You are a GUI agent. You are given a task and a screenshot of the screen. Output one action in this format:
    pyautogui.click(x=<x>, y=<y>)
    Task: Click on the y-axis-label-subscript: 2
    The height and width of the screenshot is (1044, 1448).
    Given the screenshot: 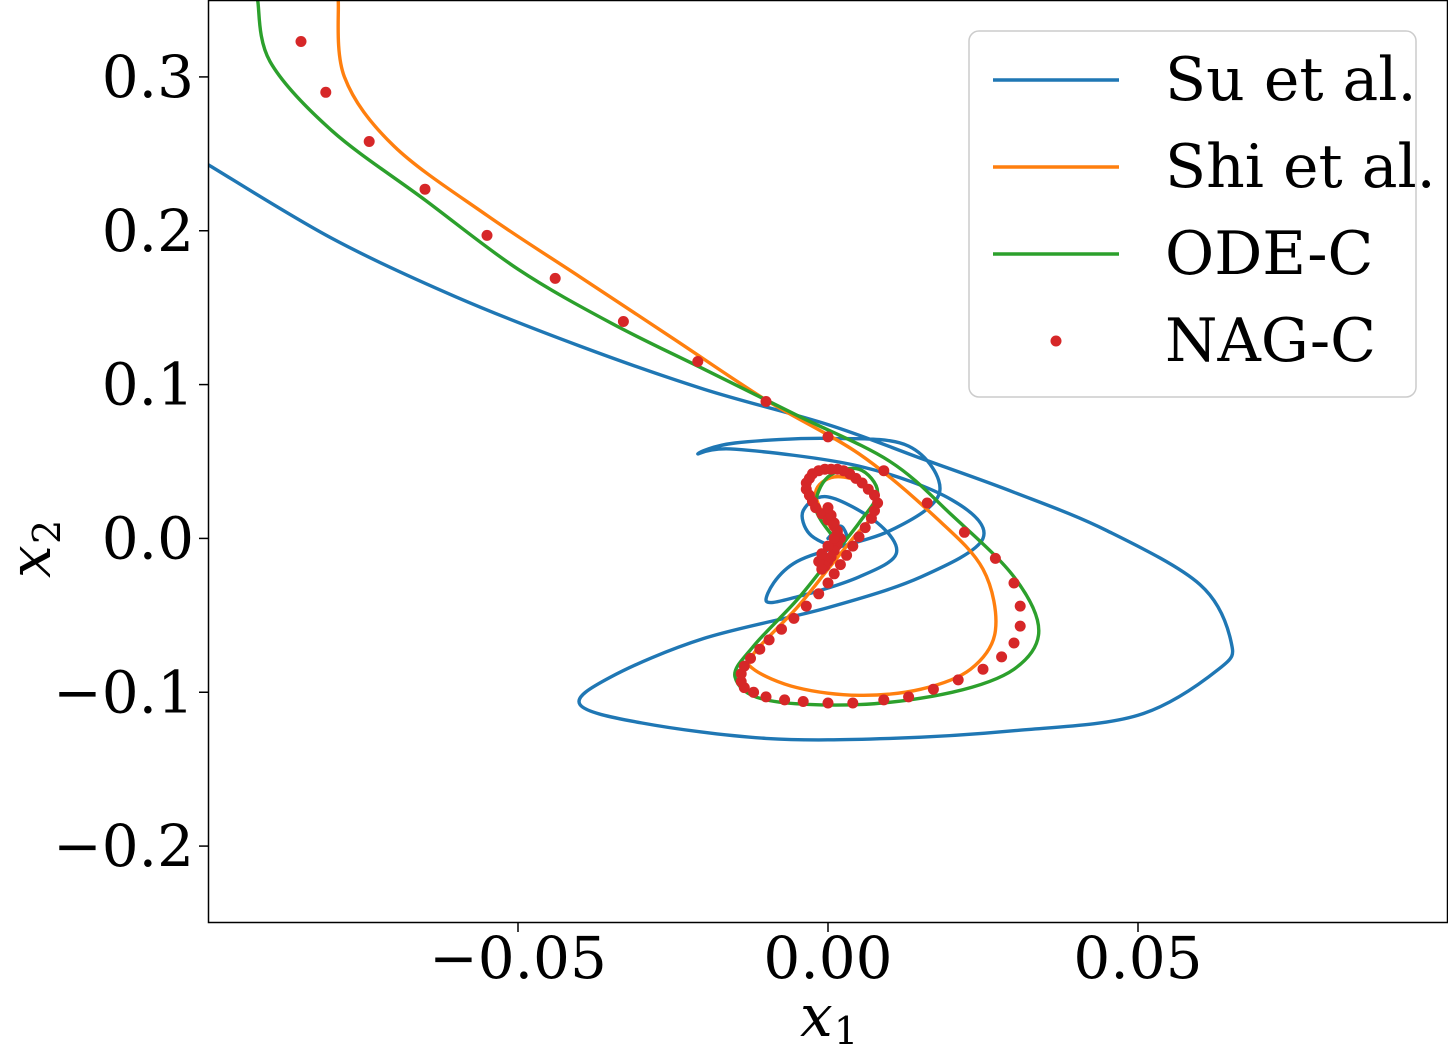 What is the action you would take?
    pyautogui.click(x=47, y=532)
    